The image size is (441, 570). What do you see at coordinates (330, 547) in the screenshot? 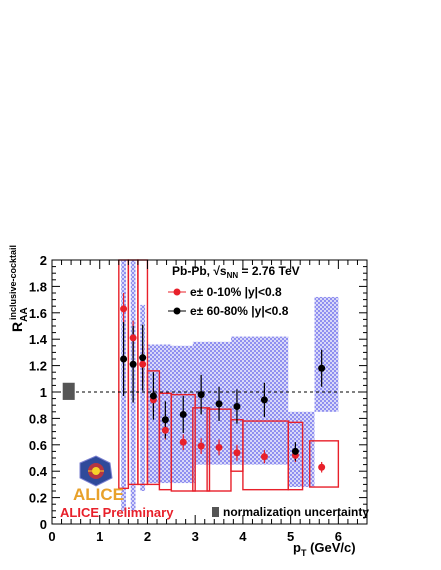
I see `x-axis-title-unit: (GeV/c)` at bounding box center [330, 547].